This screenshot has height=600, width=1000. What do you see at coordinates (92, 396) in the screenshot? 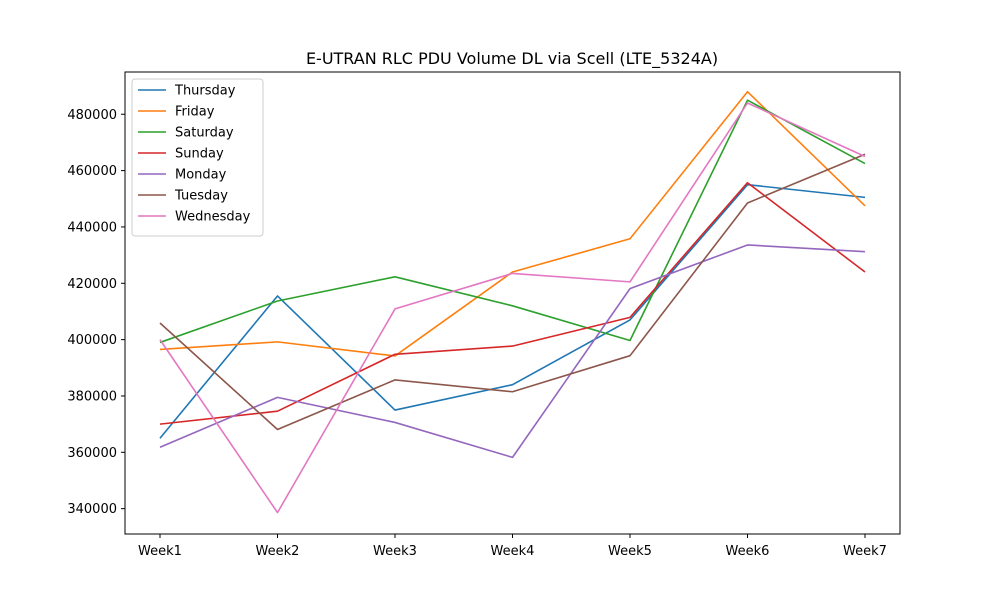
I see `y-tick-label: 380000` at bounding box center [92, 396].